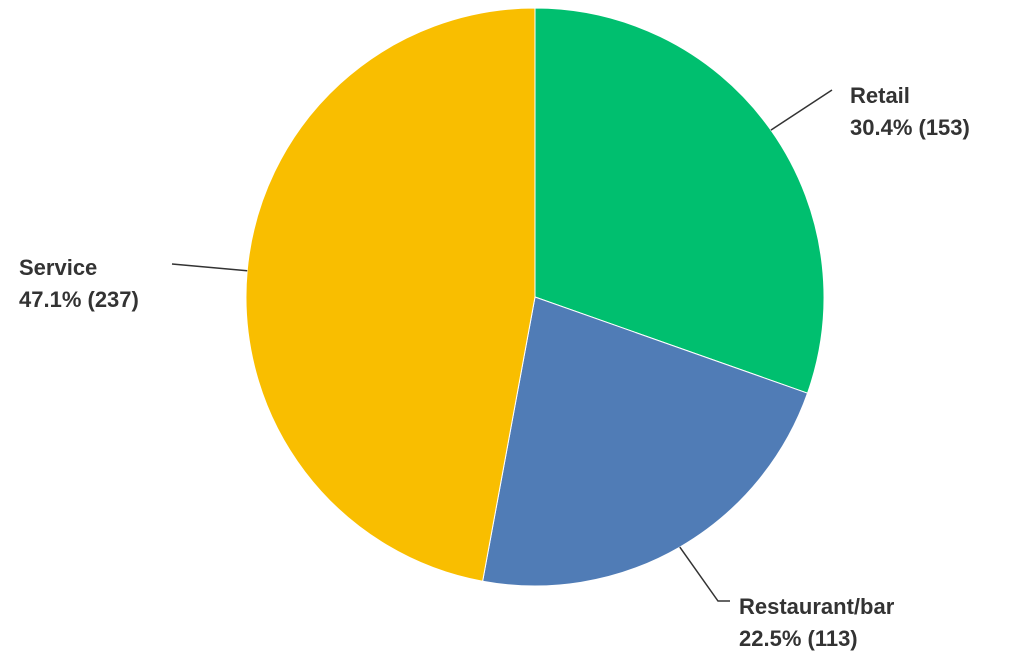  I want to click on label-retail-value: 30.4% (153), so click(910, 127).